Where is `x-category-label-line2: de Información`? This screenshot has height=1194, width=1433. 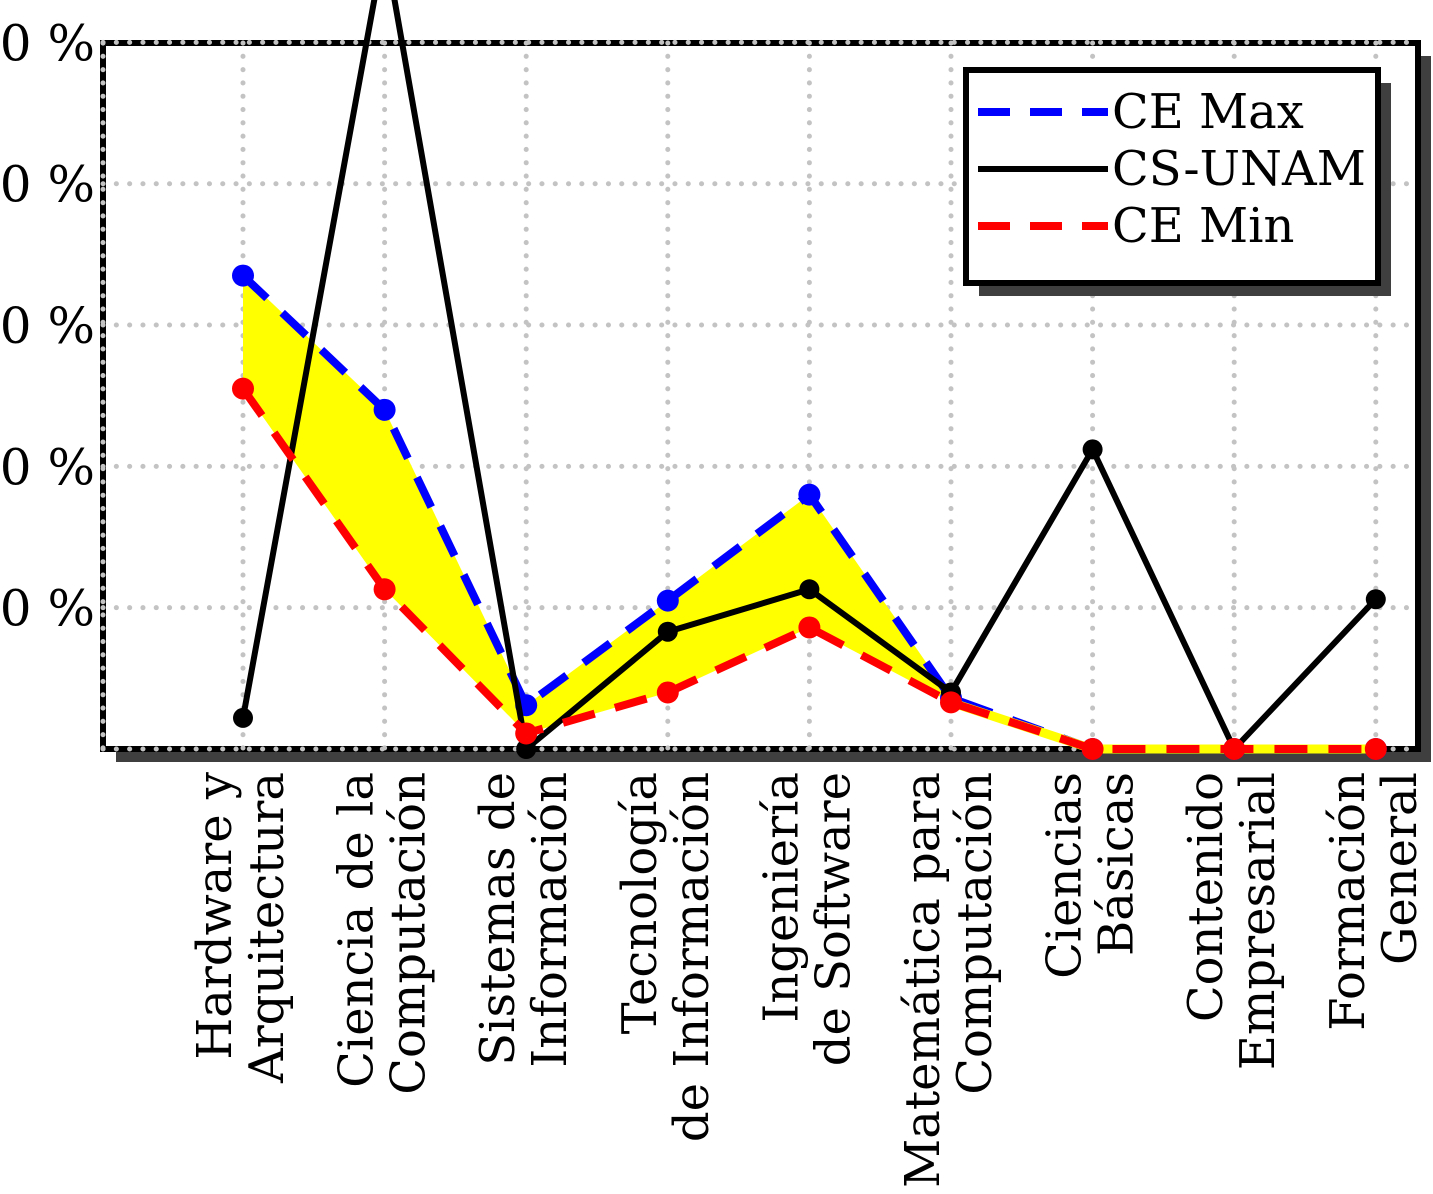
x-category-label-line2: de Información is located at coordinates (692, 957).